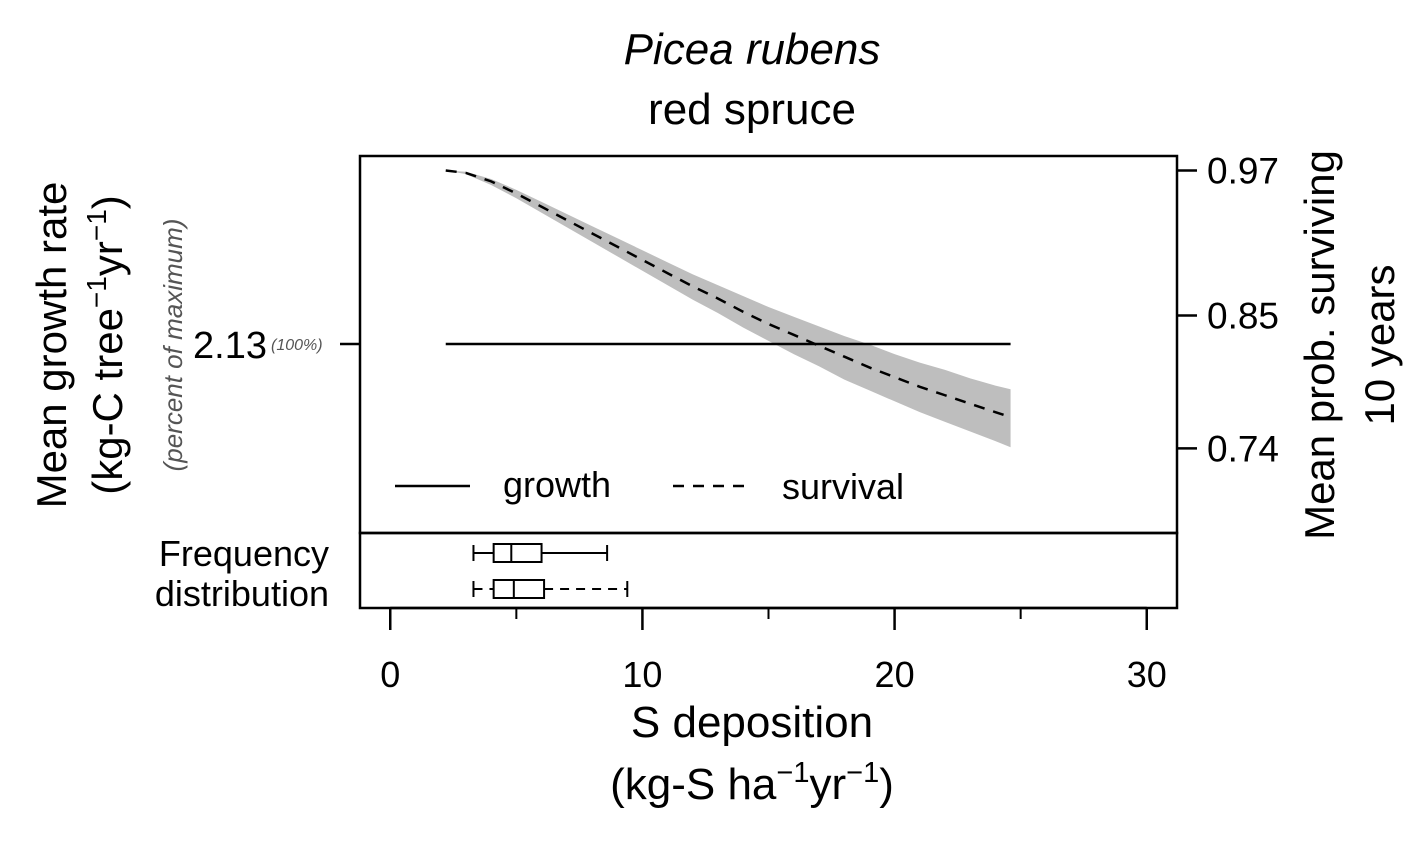 This screenshot has width=1417, height=850. I want to click on survival-line, so click(728, 294).